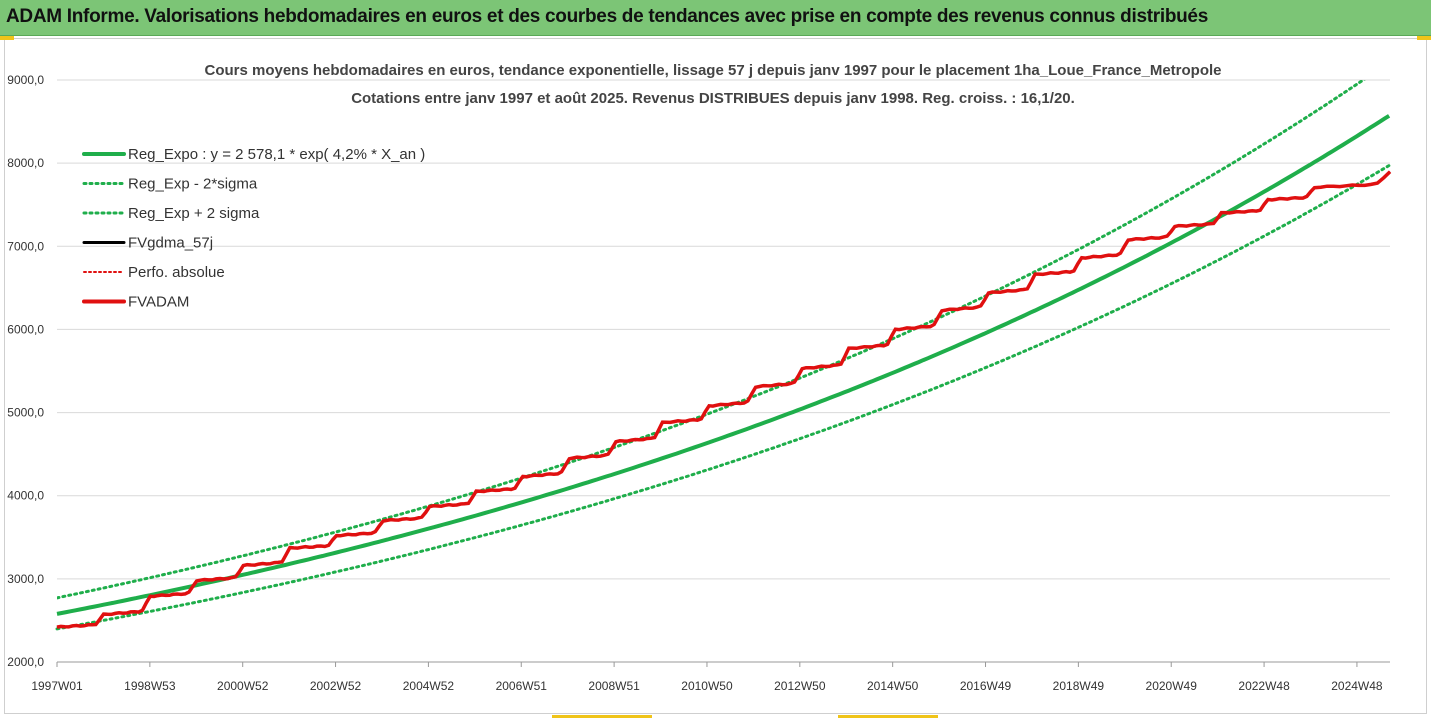  Describe the element at coordinates (25, 163) in the screenshot. I see `y-tick-label: 8000,0` at that location.